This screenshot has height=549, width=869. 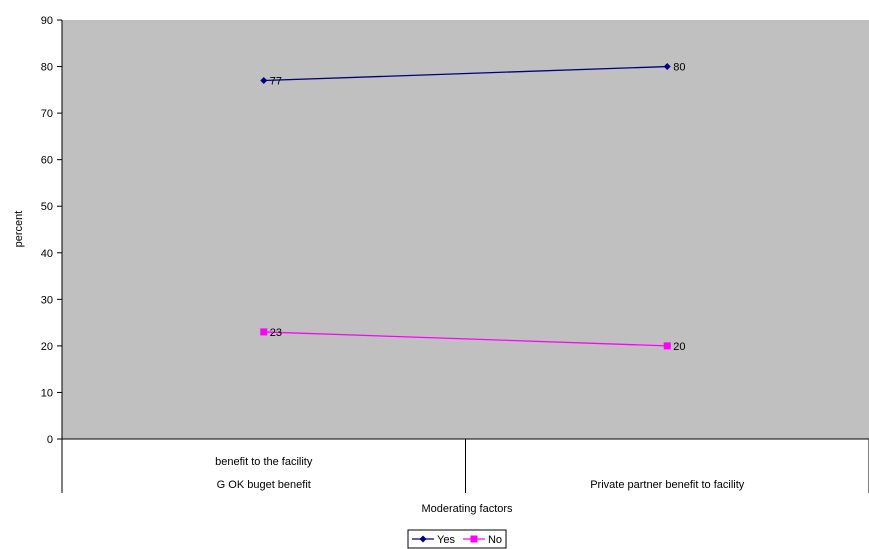 What do you see at coordinates (50, 440) in the screenshot?
I see `y-tick-label: 0` at bounding box center [50, 440].